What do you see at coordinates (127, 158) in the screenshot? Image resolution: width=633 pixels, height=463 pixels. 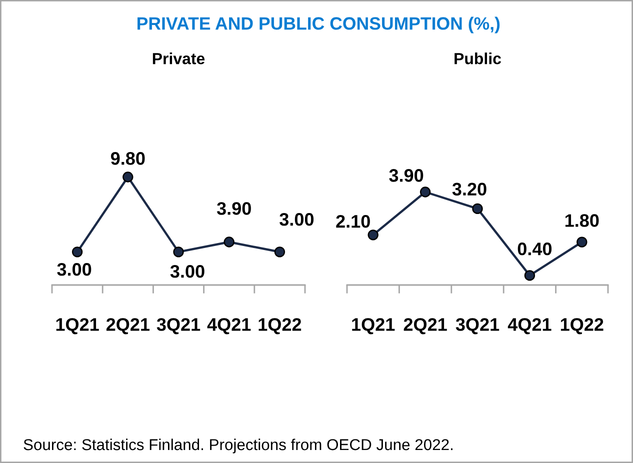 I see `data-label: 9.80` at bounding box center [127, 158].